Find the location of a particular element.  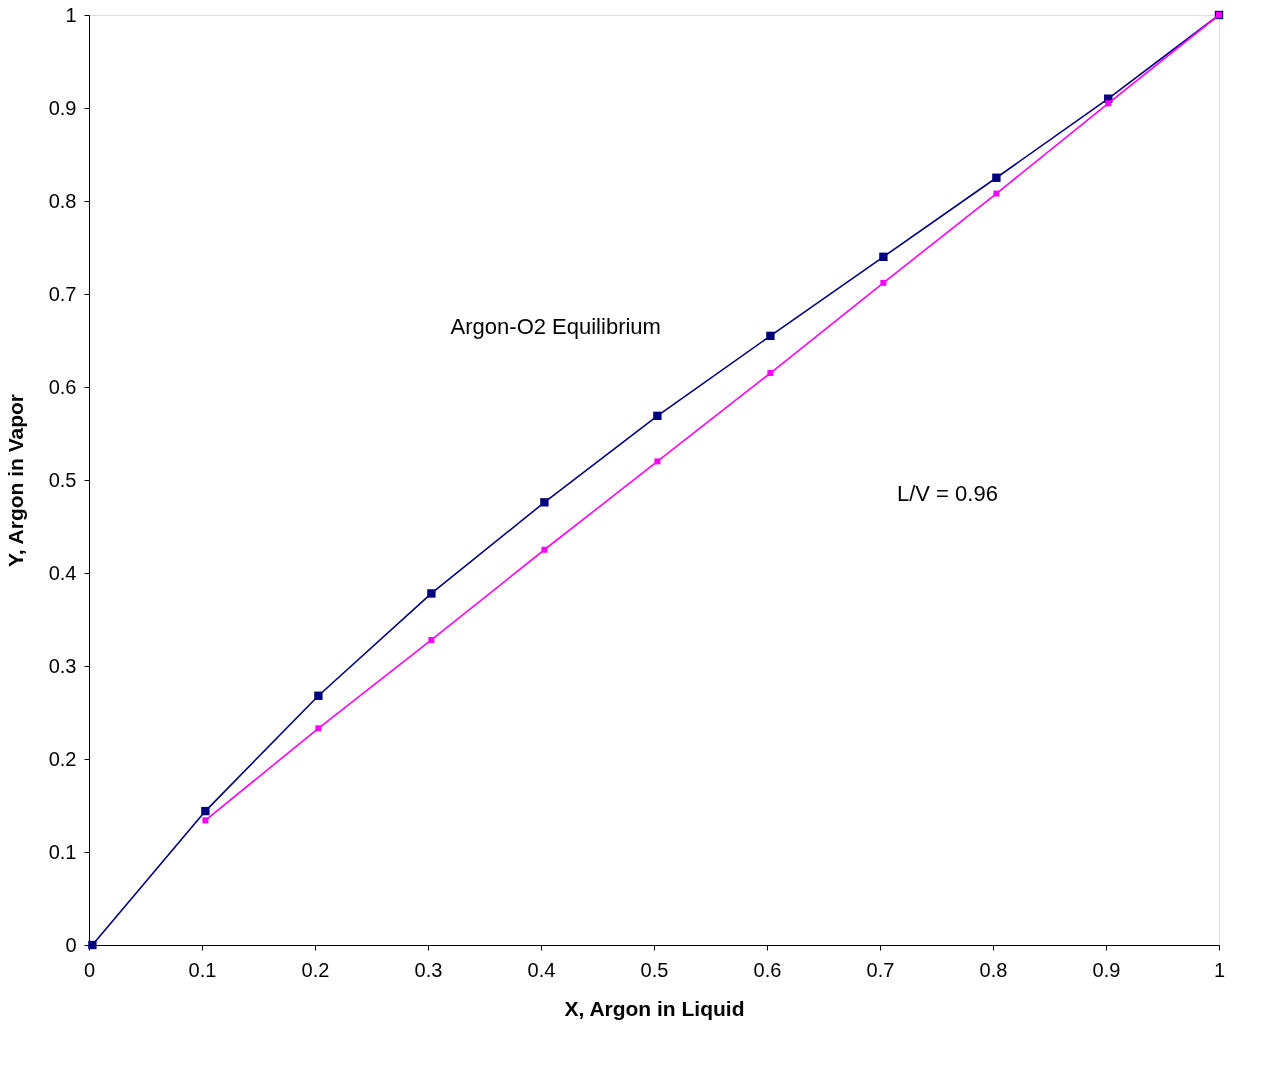

annotation: Argon-O2 Equilibrium is located at coordinates (555, 326).